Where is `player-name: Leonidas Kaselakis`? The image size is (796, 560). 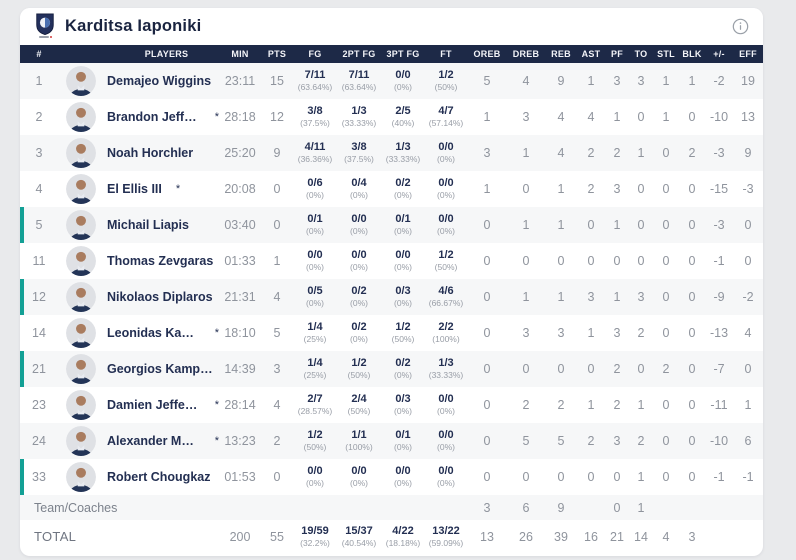 player-name: Leonidas Kaselakis is located at coordinates (154, 333).